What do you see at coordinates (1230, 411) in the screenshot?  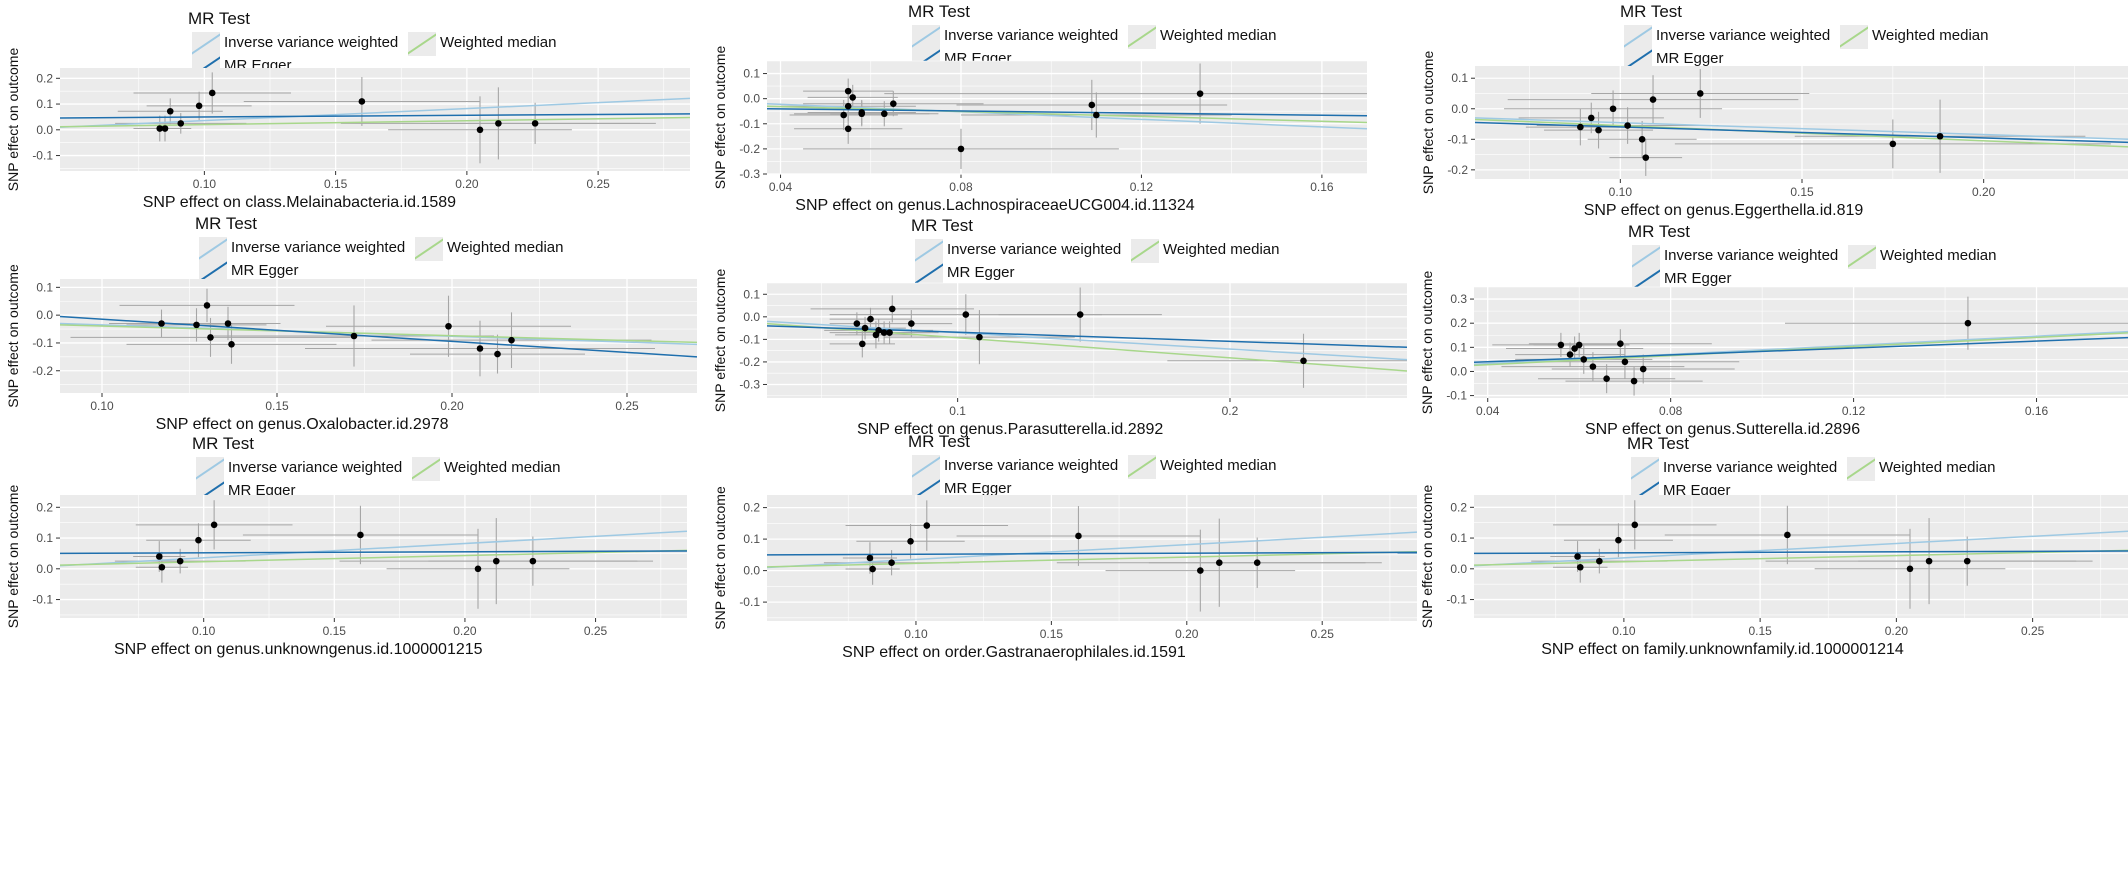 I see `x-tick-label: 0.2` at bounding box center [1230, 411].